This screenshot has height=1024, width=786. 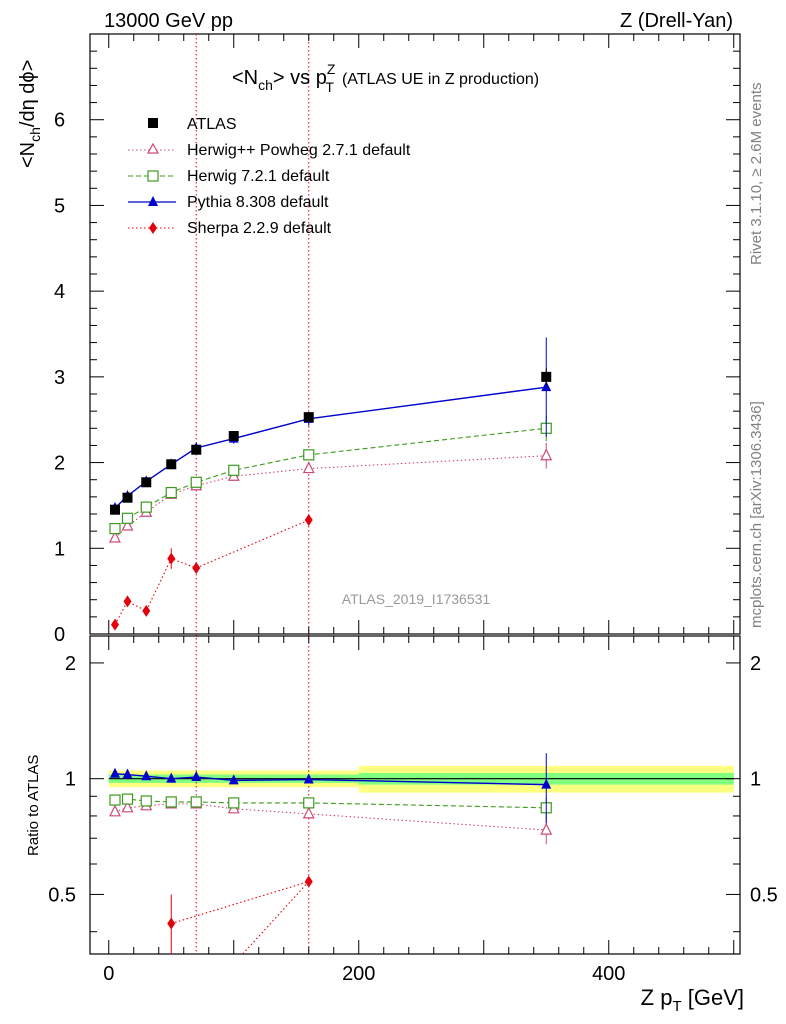 What do you see at coordinates (168, 21) in the screenshot?
I see `header-collision-energy: 13000 GeV pp` at bounding box center [168, 21].